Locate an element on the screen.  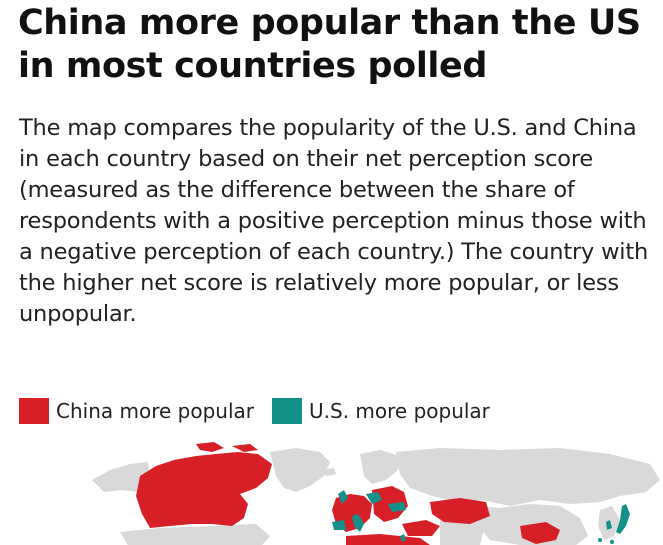
legend-item-us: U.S. more popular is located at coordinates (381, 411).